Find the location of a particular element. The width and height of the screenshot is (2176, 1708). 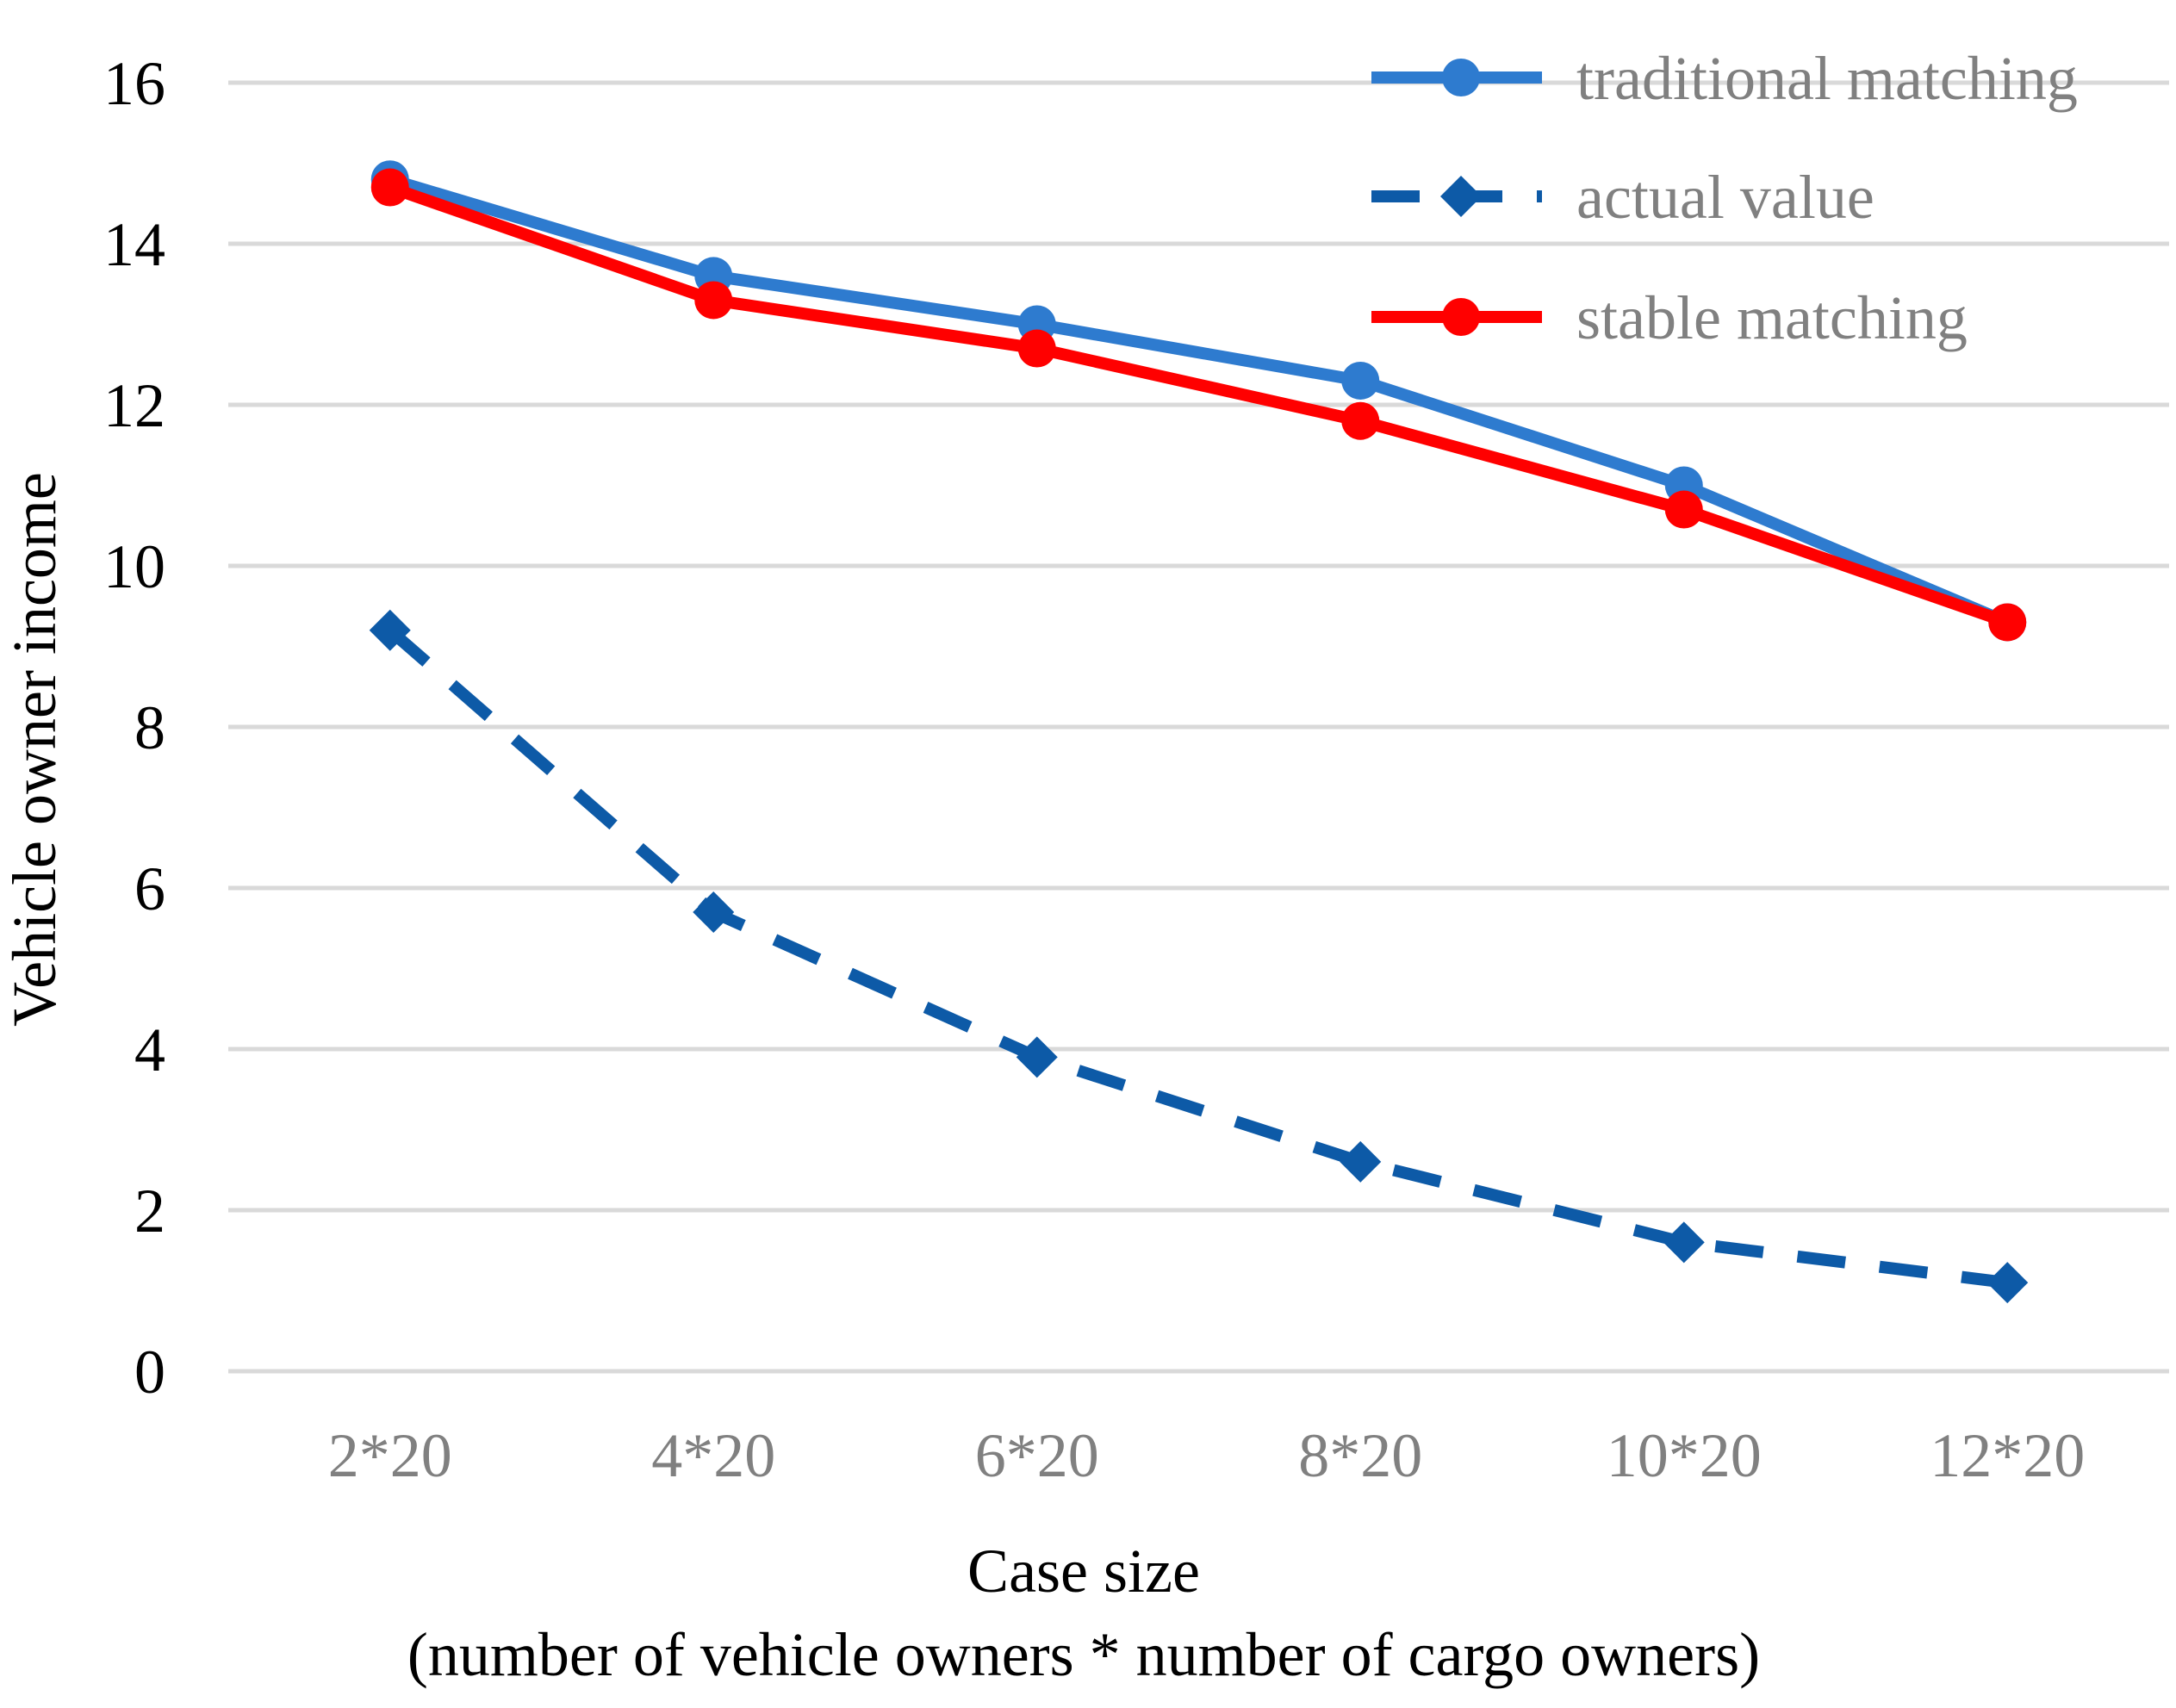

legend-item-traditional-matching: traditional matching is located at coordinates (1724, 78).